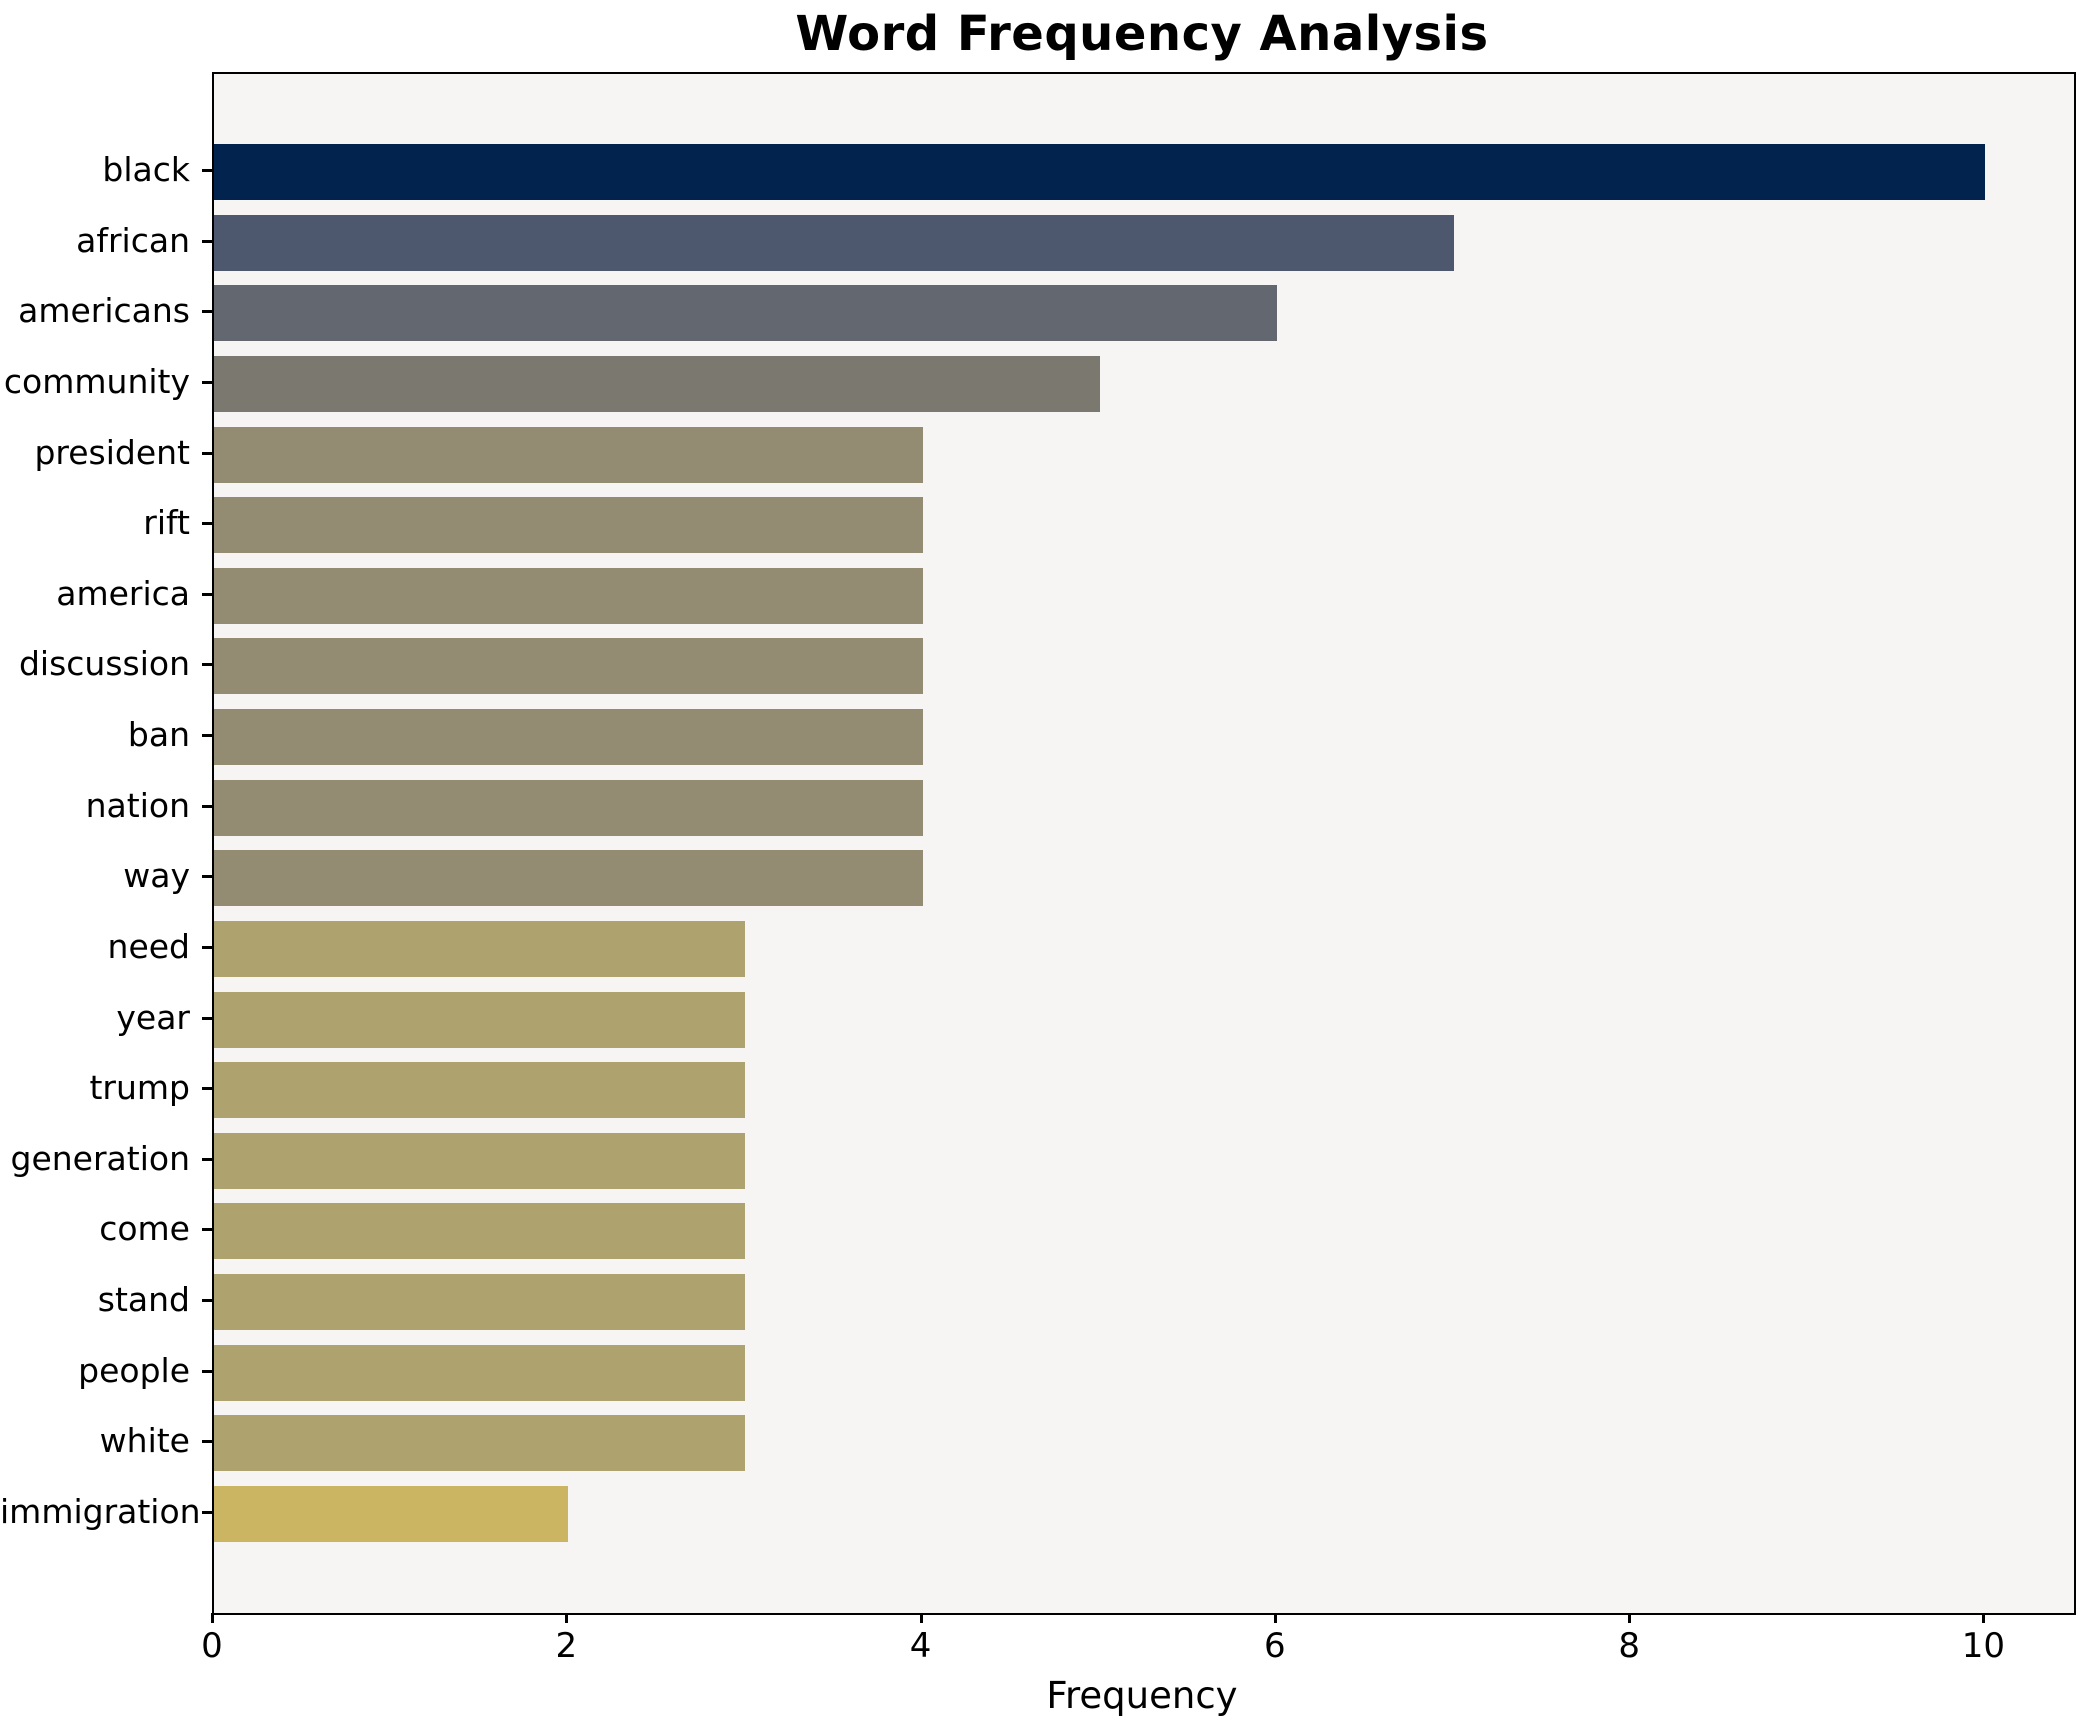  Describe the element at coordinates (1275, 1646) in the screenshot. I see `x-tick-label: 6` at that location.